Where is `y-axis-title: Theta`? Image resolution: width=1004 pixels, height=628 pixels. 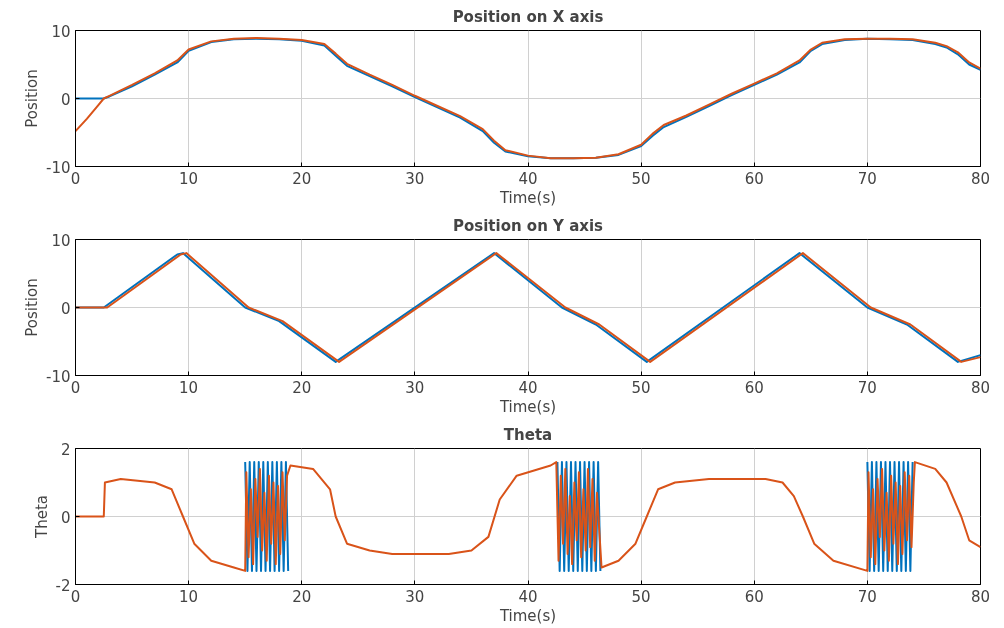
y-axis-title: Theta is located at coordinates (41, 517).